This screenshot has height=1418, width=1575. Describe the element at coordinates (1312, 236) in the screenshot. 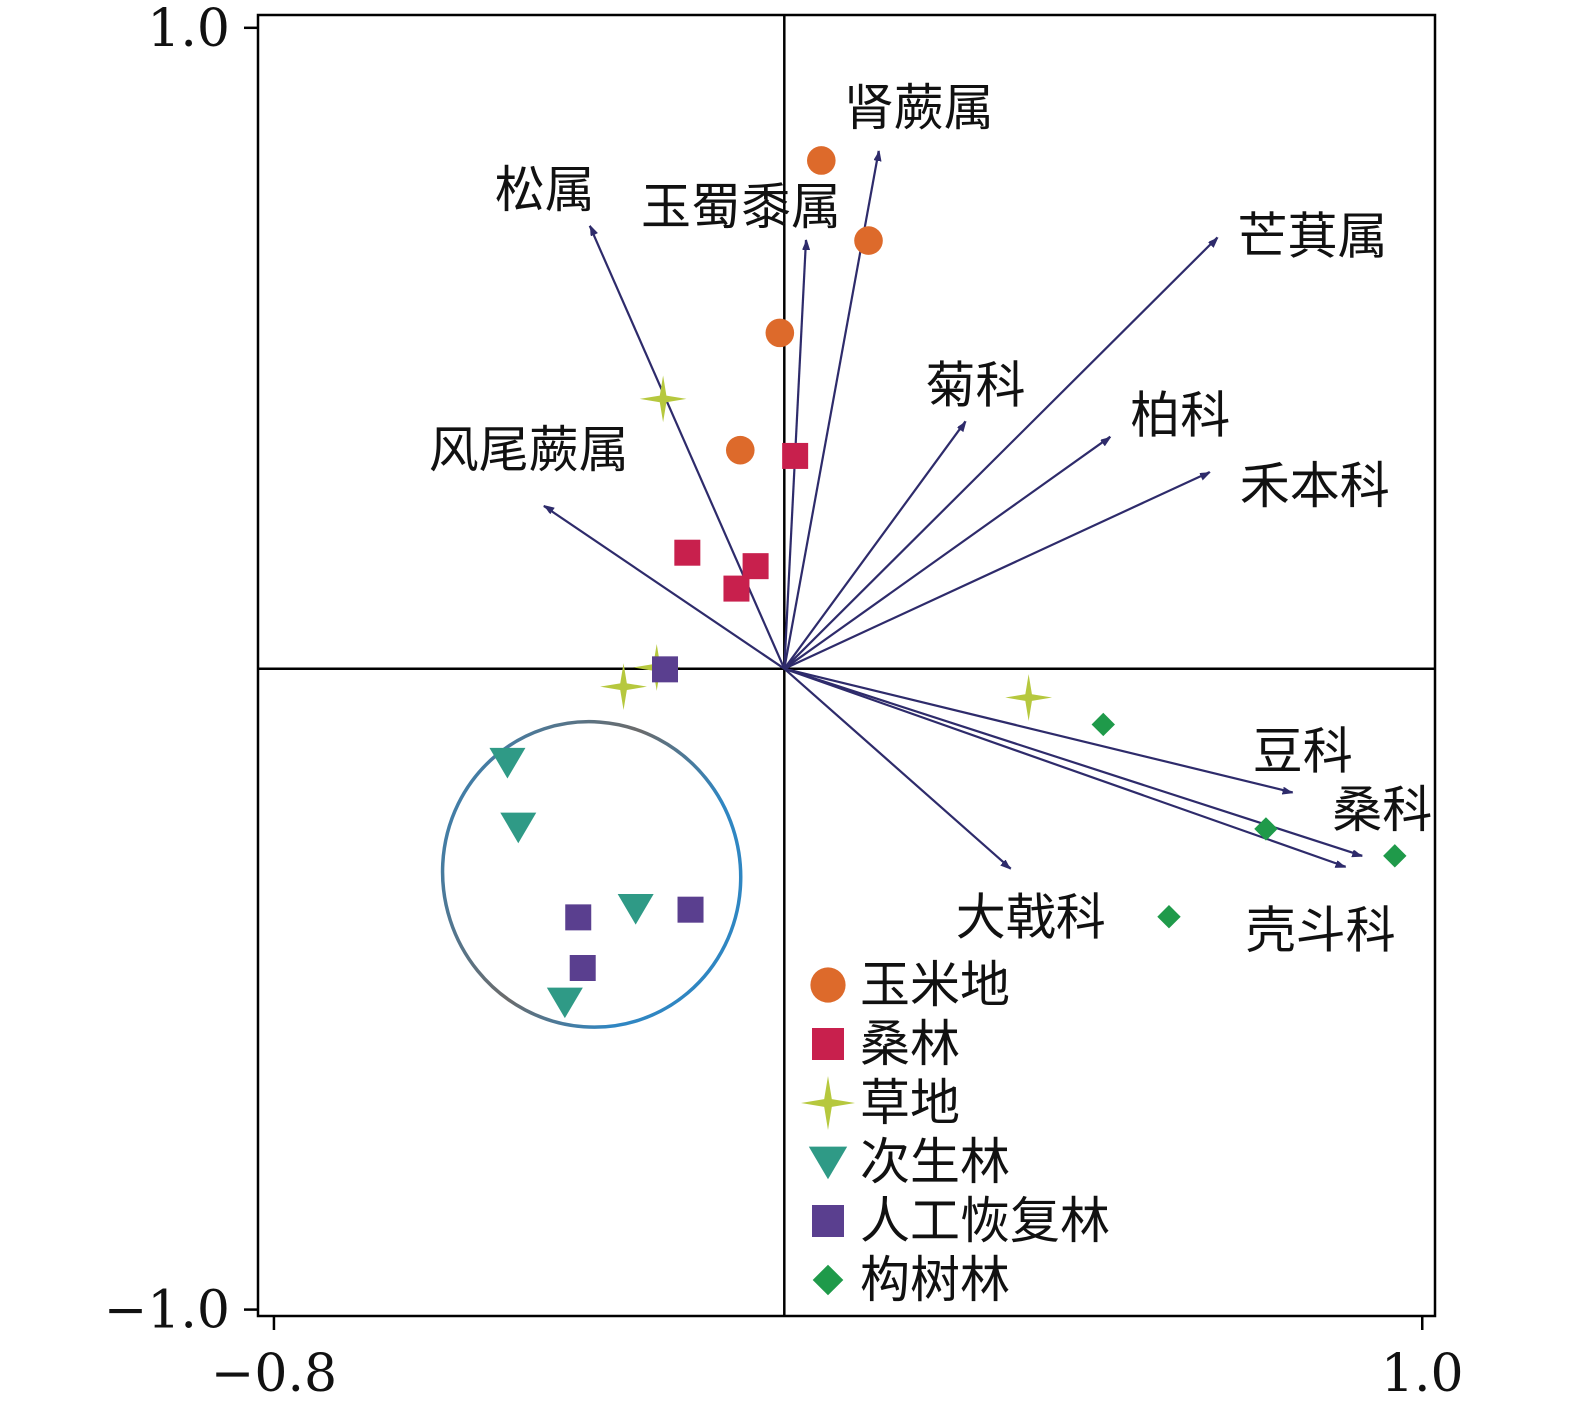

I see `vector-label: 芒萁属` at that location.